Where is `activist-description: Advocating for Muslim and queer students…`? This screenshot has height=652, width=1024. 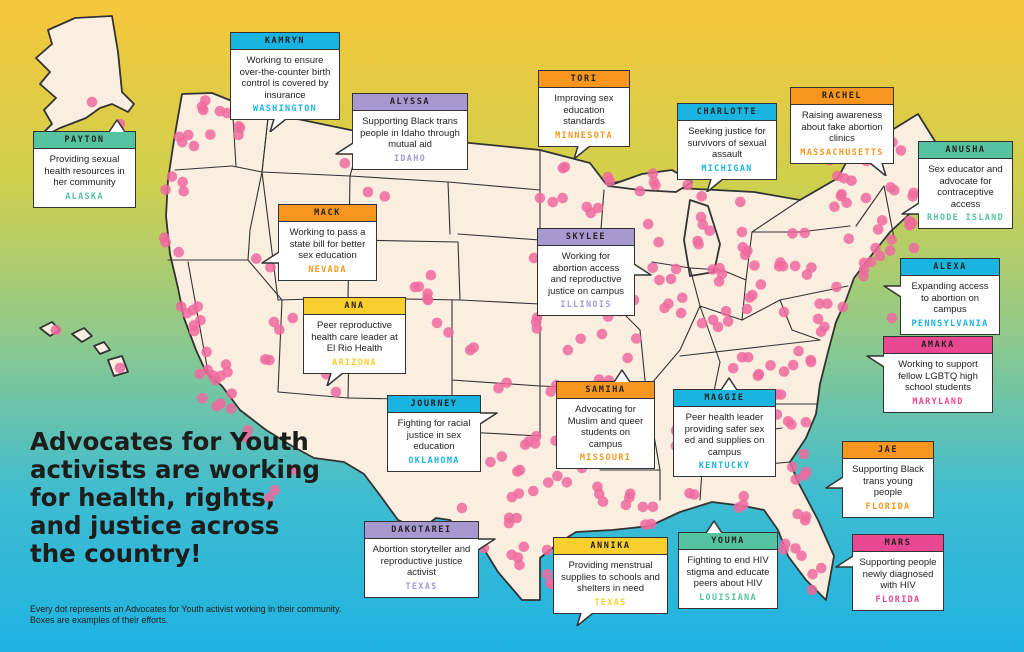
activist-description: Advocating for Muslim and queer students… is located at coordinates (605, 427).